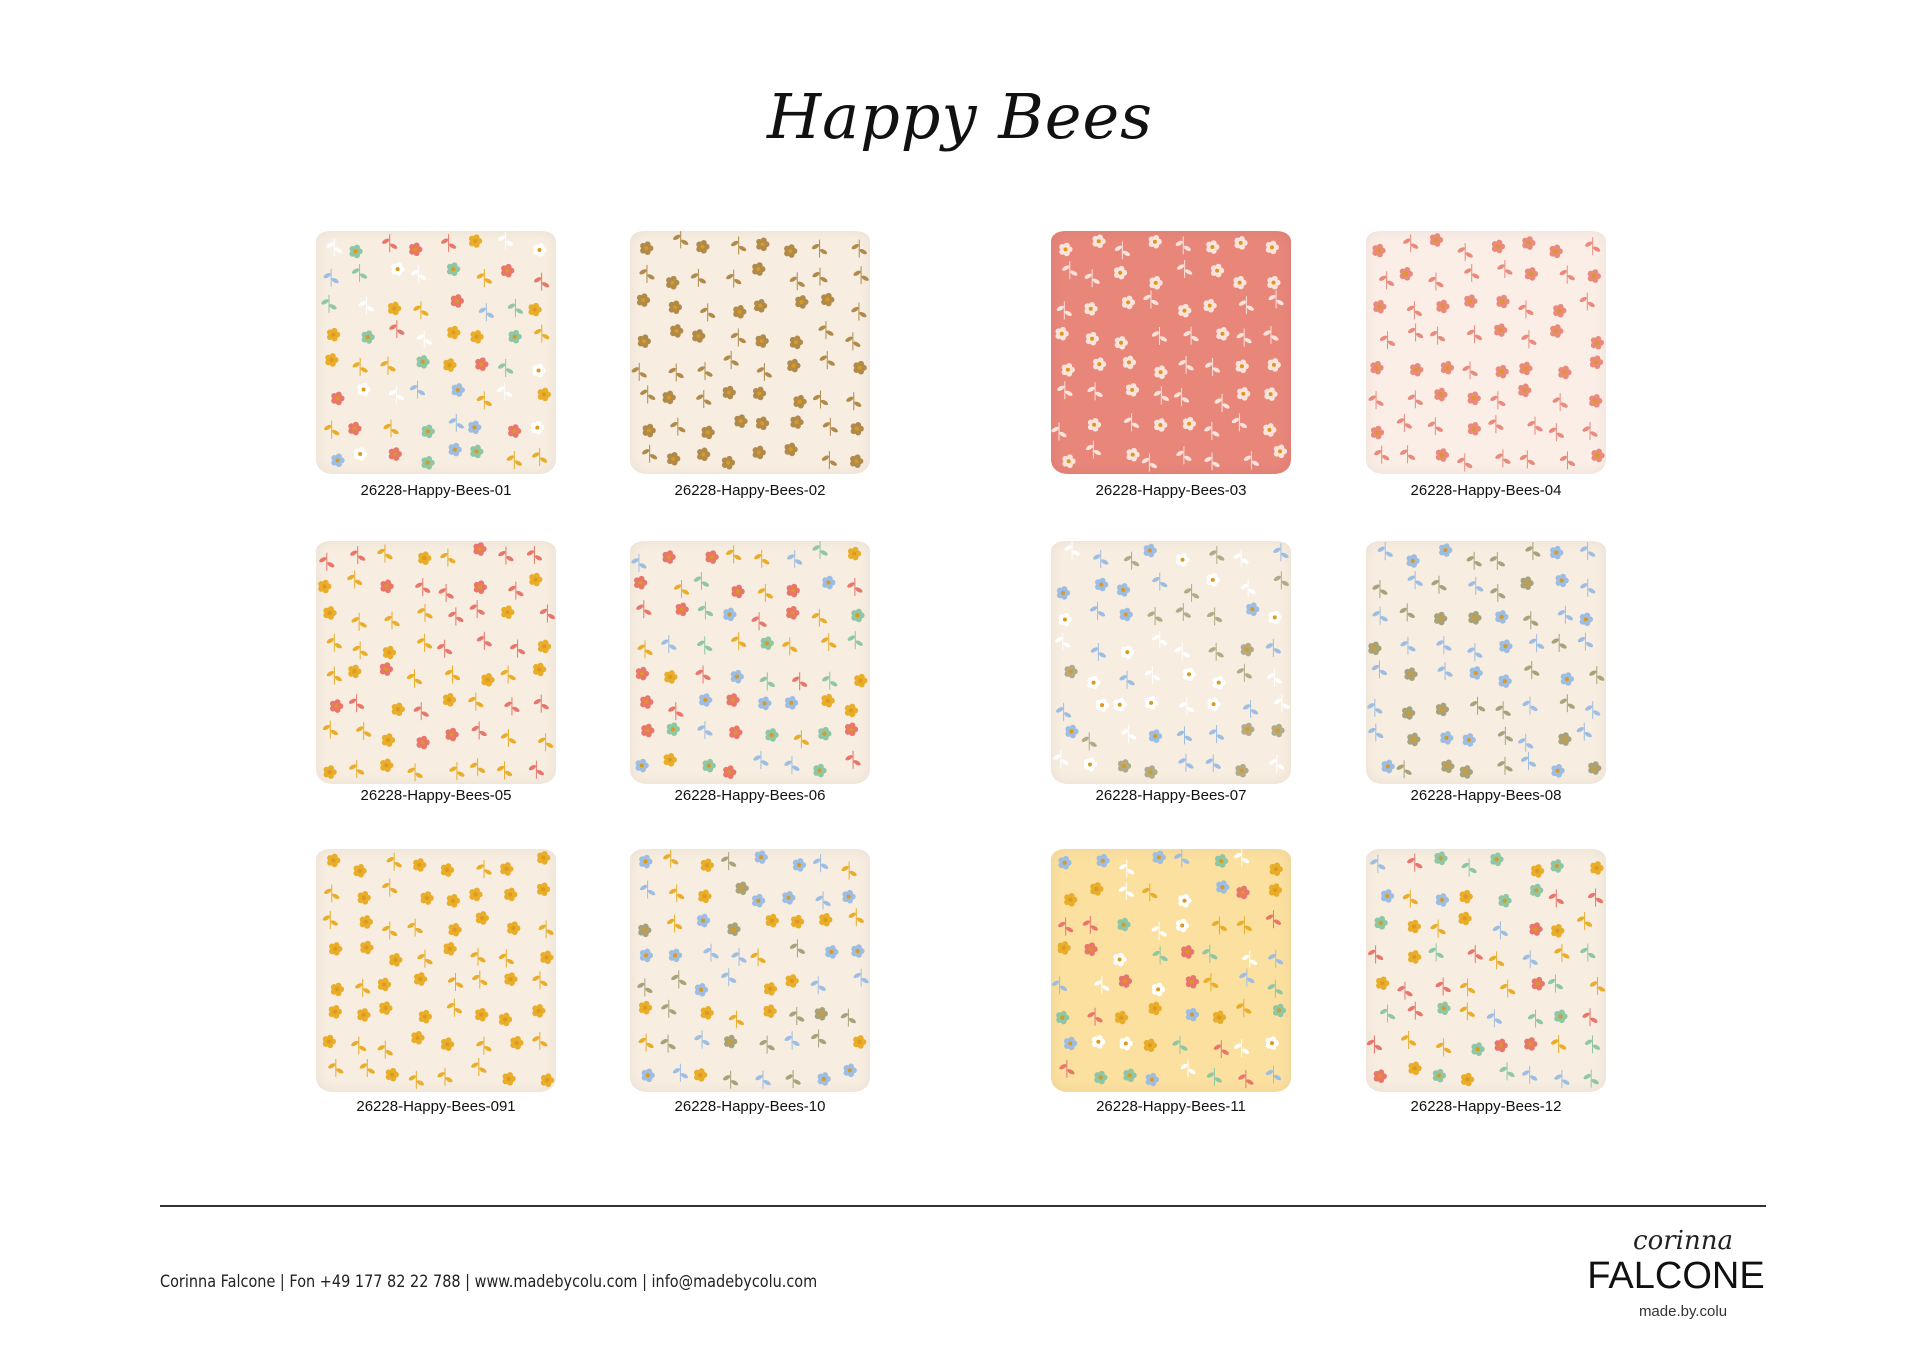 Image resolution: width=1920 pixels, height=1355 pixels. Describe the element at coordinates (1486, 490) in the screenshot. I see `pillow-label: 26228-Happy-Bees-04` at that location.